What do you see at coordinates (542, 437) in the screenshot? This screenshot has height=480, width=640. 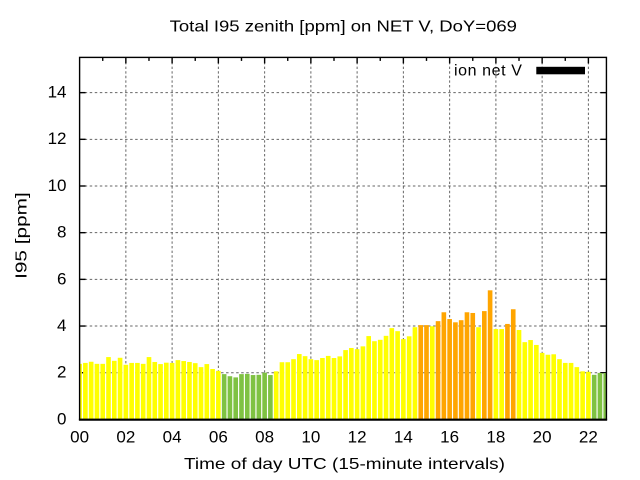 I see `svg-text: 20` at bounding box center [542, 437].